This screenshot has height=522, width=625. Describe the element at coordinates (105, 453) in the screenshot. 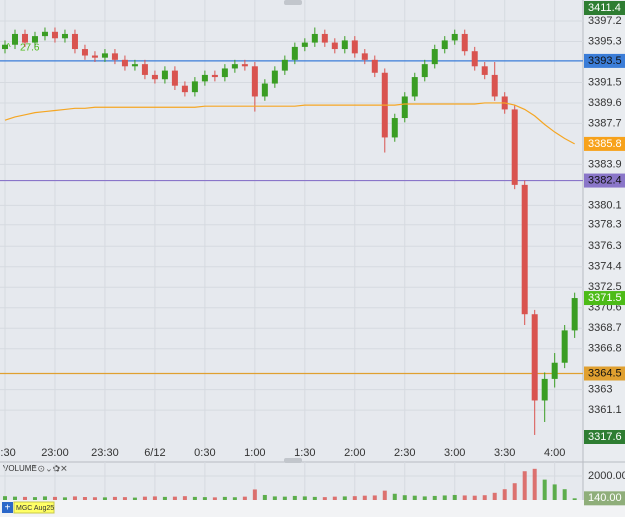

I see `x-tick-label: 23:30` at that location.